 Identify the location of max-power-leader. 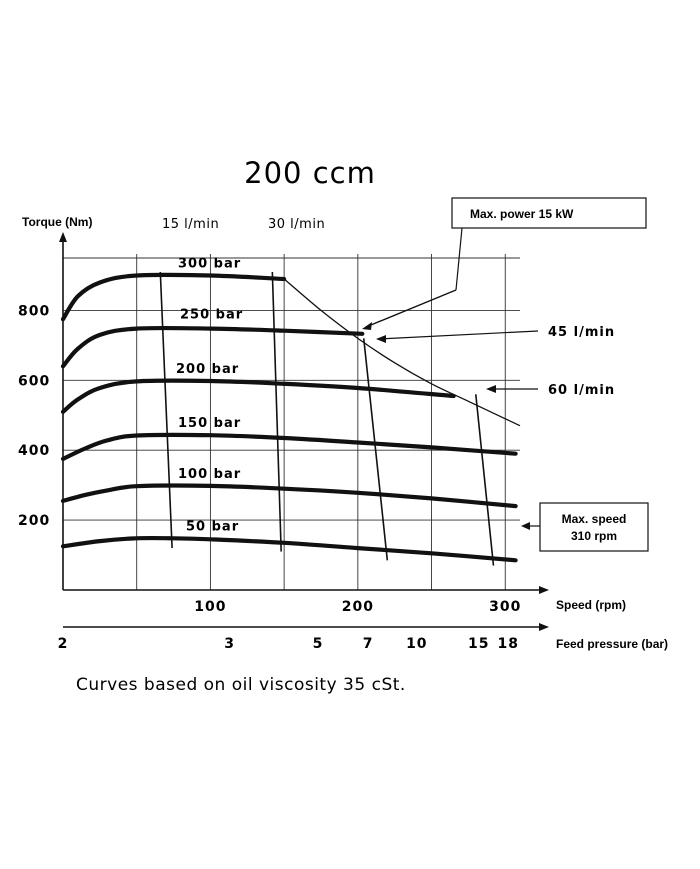
(459, 259).